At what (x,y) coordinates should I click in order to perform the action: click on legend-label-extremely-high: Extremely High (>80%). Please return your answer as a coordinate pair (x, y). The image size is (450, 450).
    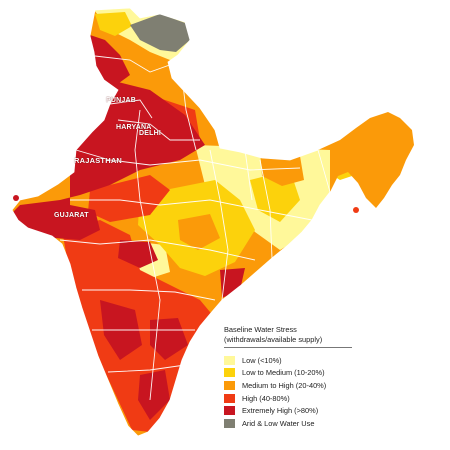
    Looking at the image, I should click on (280, 411).